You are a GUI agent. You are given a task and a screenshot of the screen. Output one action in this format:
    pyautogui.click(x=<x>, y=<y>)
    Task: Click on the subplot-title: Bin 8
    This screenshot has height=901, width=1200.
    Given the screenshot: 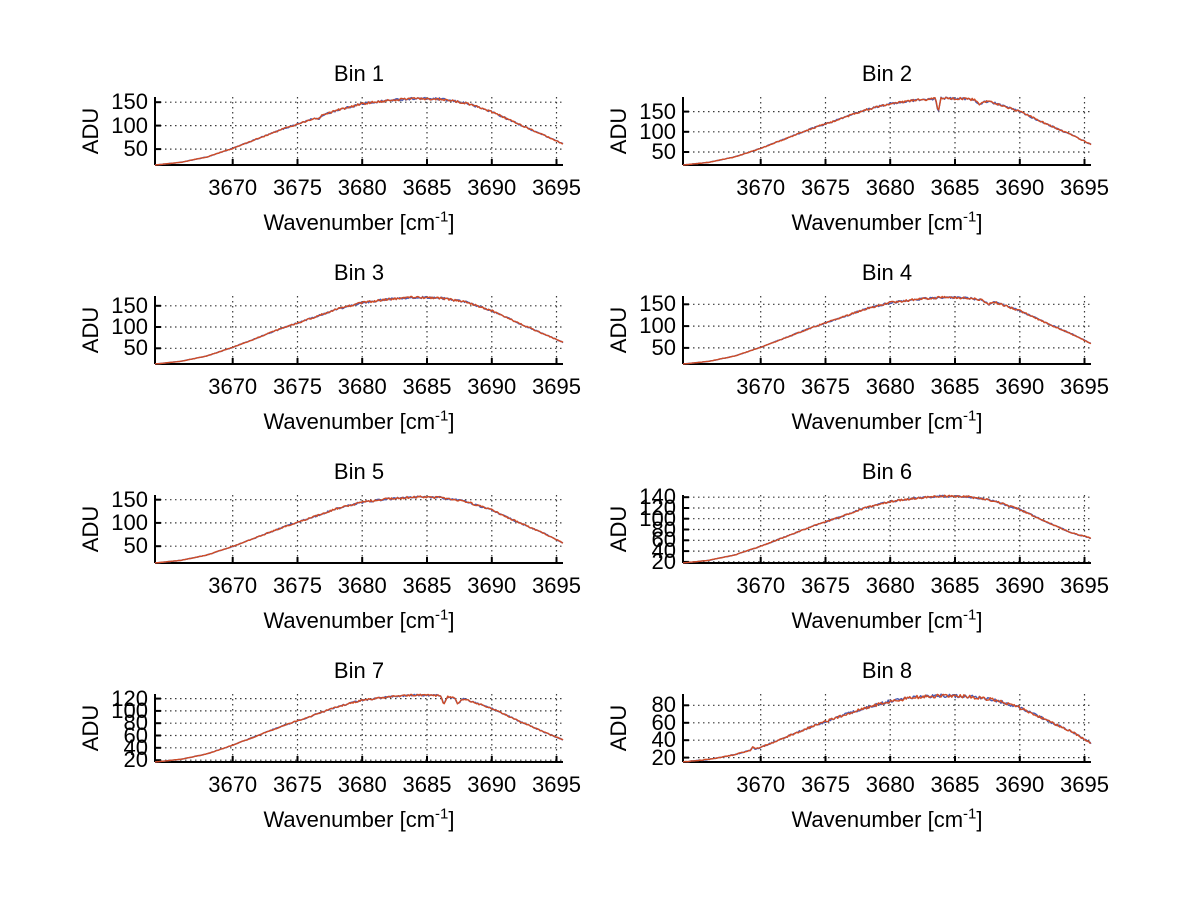 What is the action you would take?
    pyautogui.click(x=887, y=670)
    